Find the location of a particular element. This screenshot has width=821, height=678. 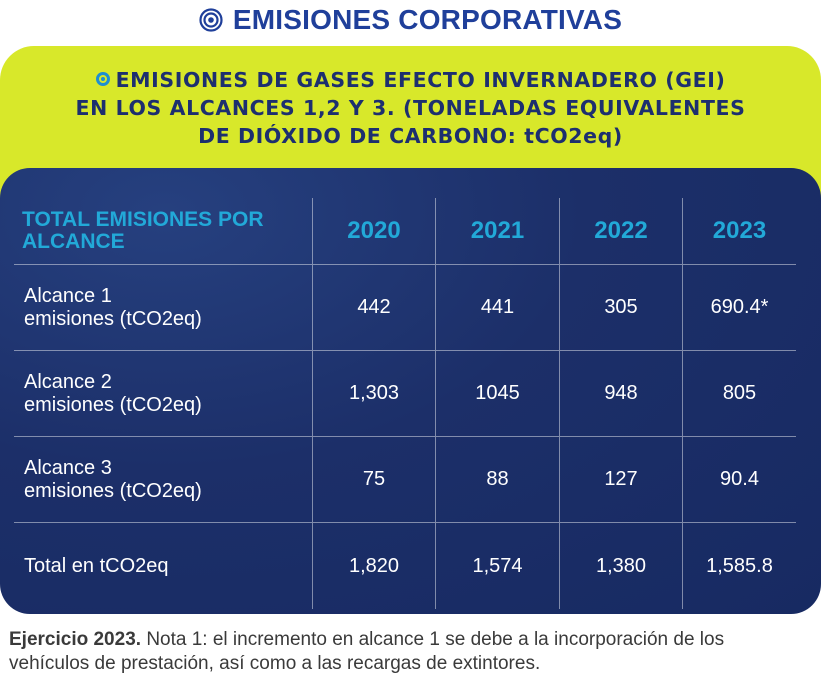

header-year-2021: 2021 is located at coordinates (497, 231).